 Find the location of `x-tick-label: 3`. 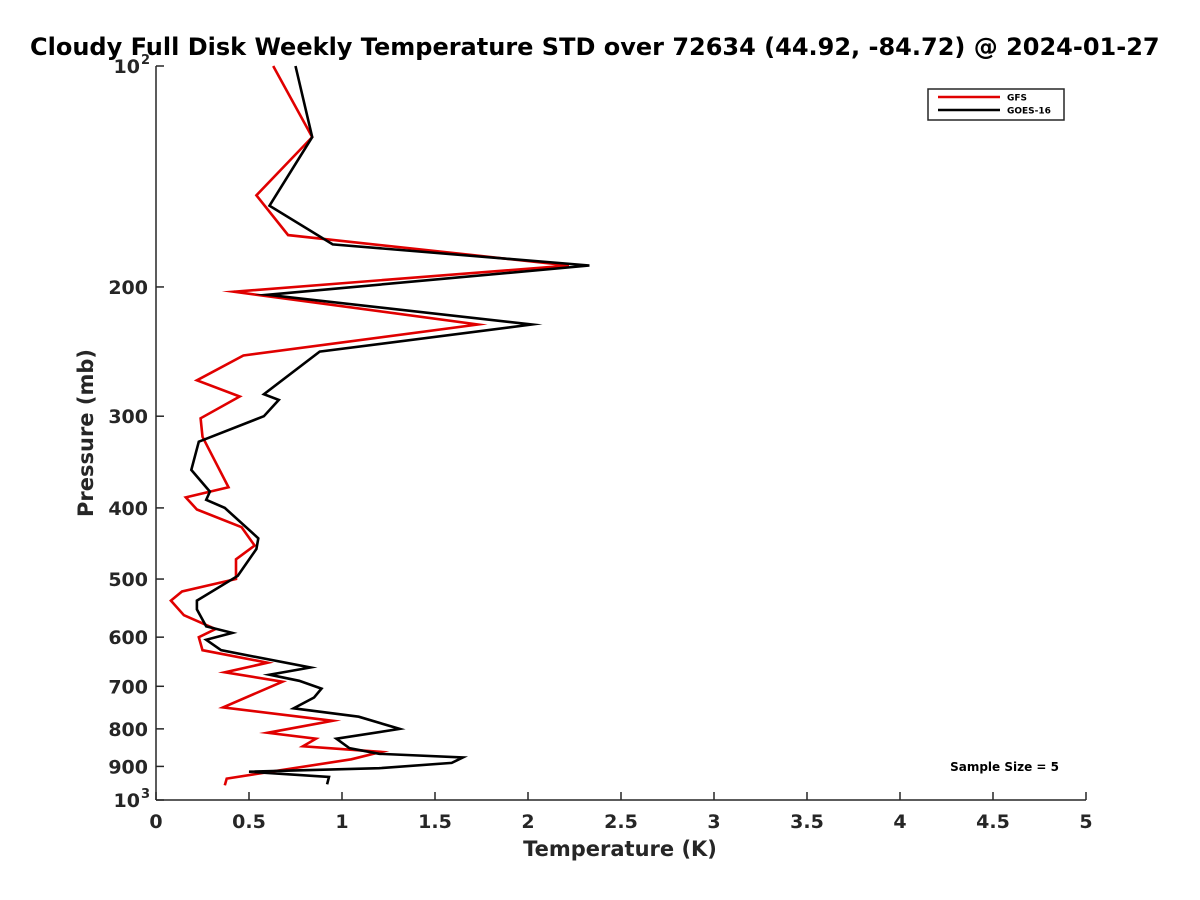

x-tick-label: 3 is located at coordinates (713, 822).